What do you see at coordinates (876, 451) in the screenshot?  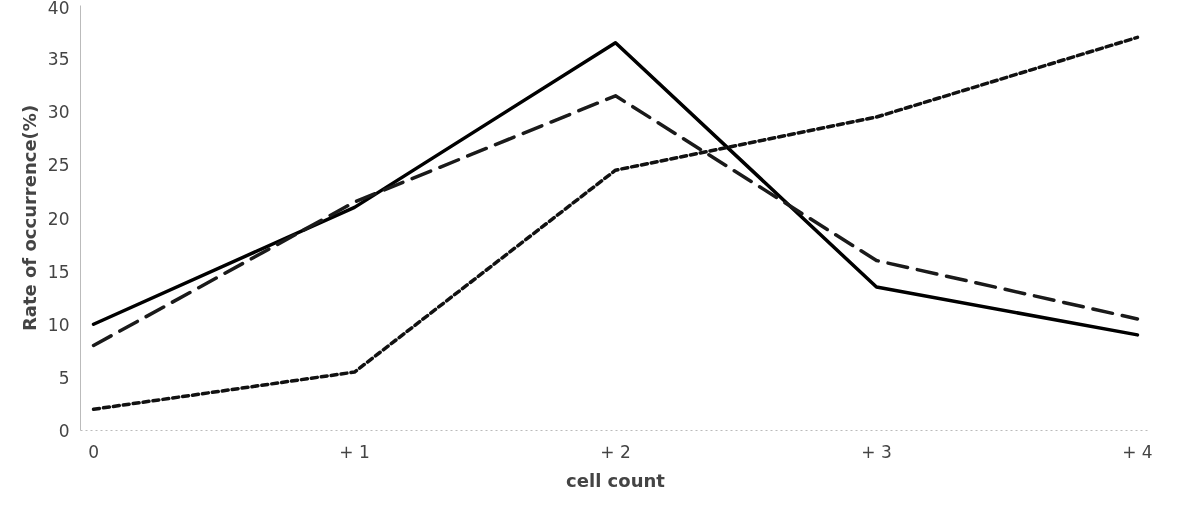 I see `x-tick-label: + 3` at bounding box center [876, 451].